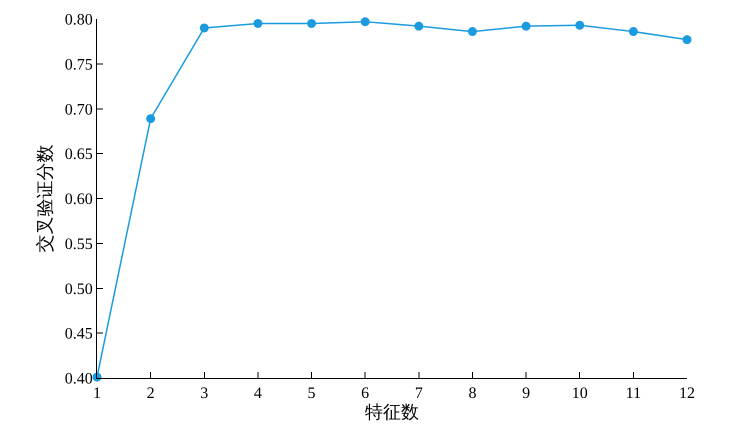 This screenshot has width=741, height=434. I want to click on y-tick-label: 0.65, so click(78, 155).